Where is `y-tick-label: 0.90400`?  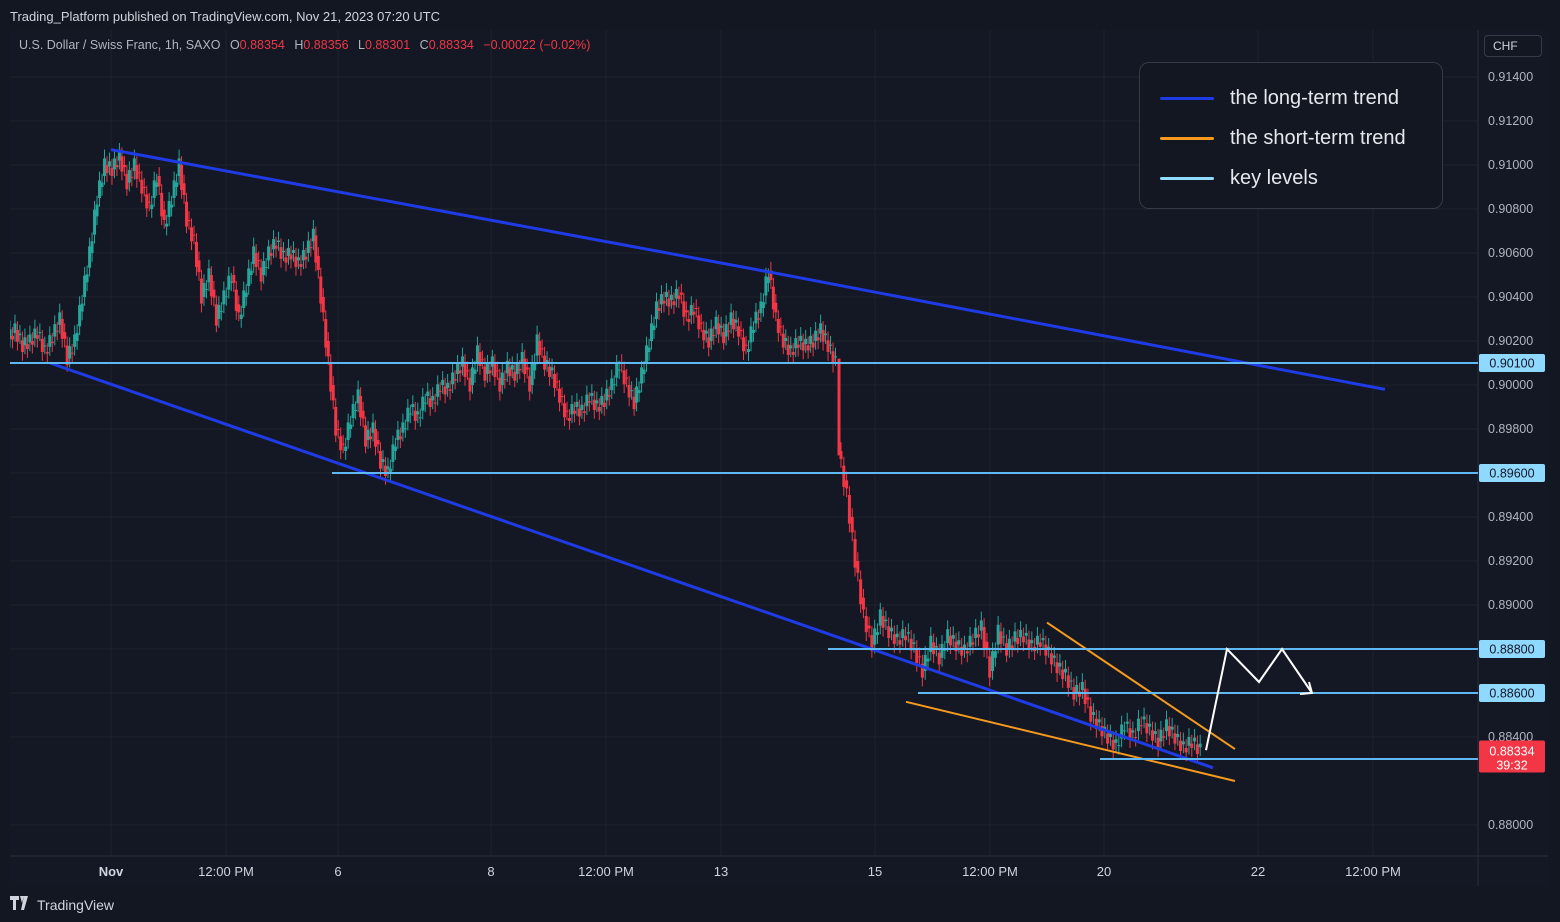 y-tick-label: 0.90400 is located at coordinates (1510, 297).